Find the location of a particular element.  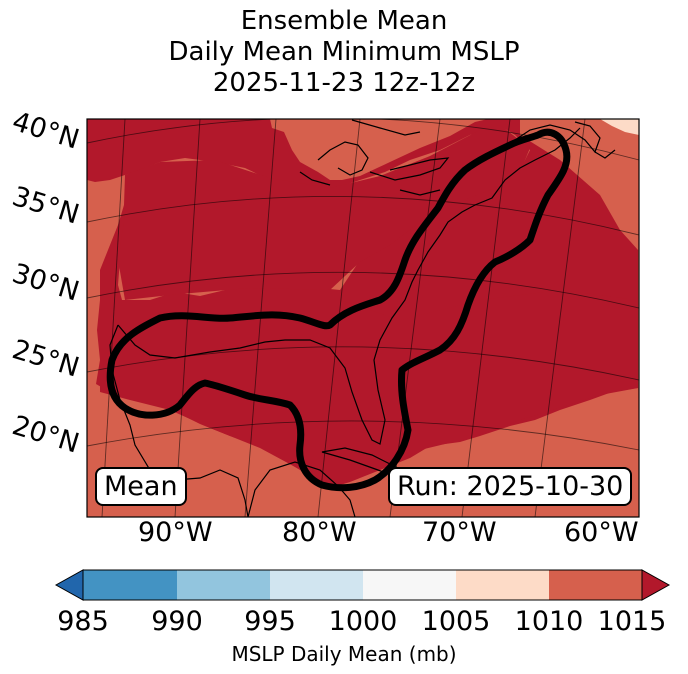

parallel-20n is located at coordinates (363, 435).